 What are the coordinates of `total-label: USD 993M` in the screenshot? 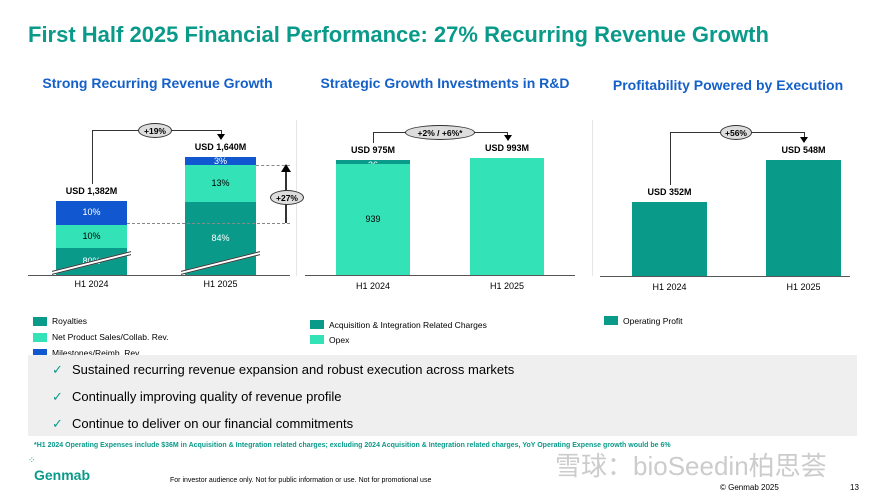 It's located at (507, 147).